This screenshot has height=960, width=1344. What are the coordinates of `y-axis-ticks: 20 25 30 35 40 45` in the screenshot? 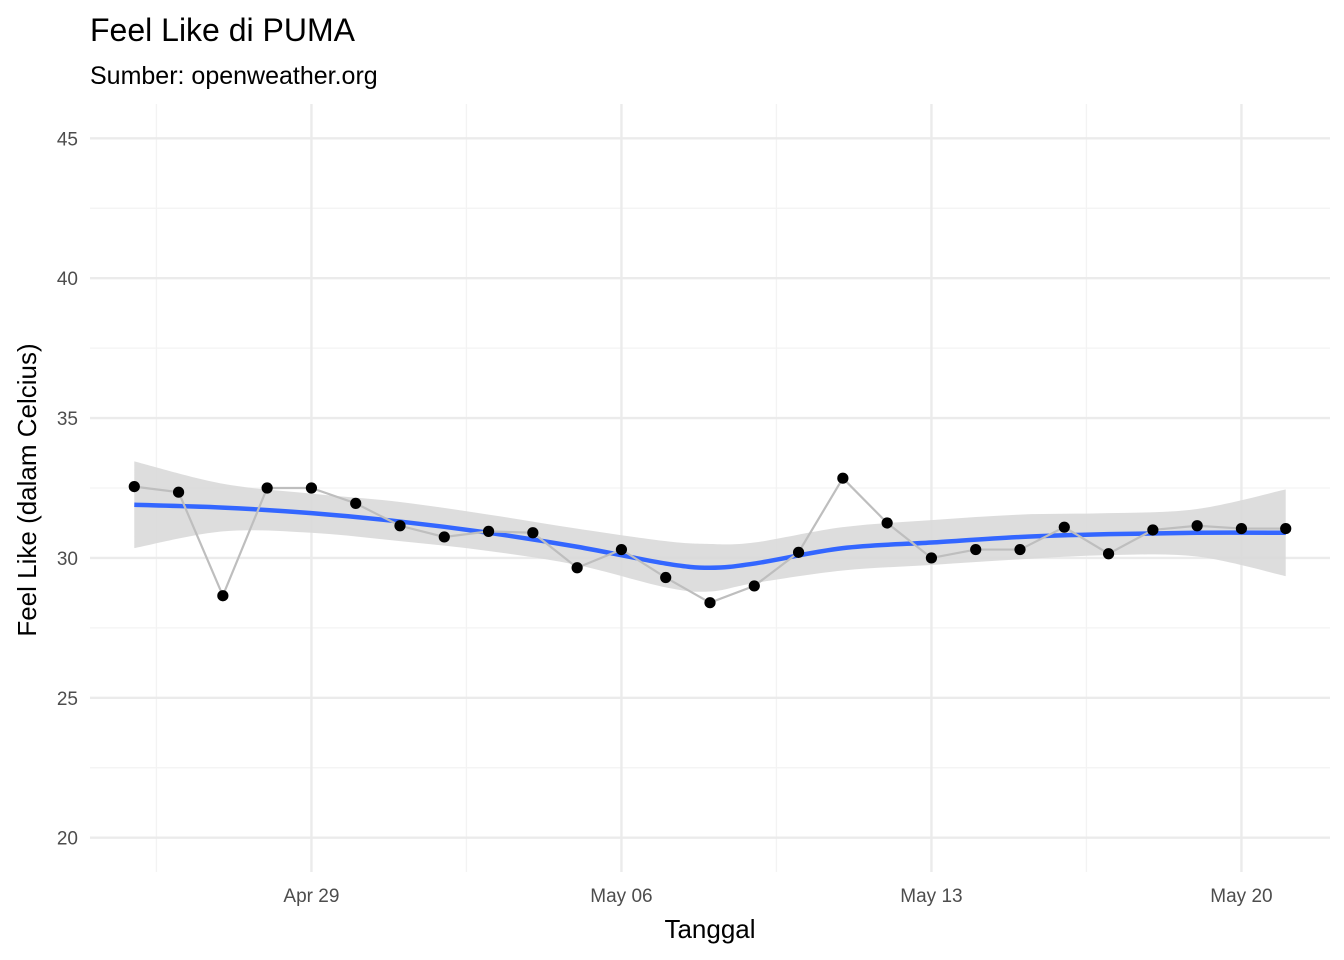 It's located at (67, 489).